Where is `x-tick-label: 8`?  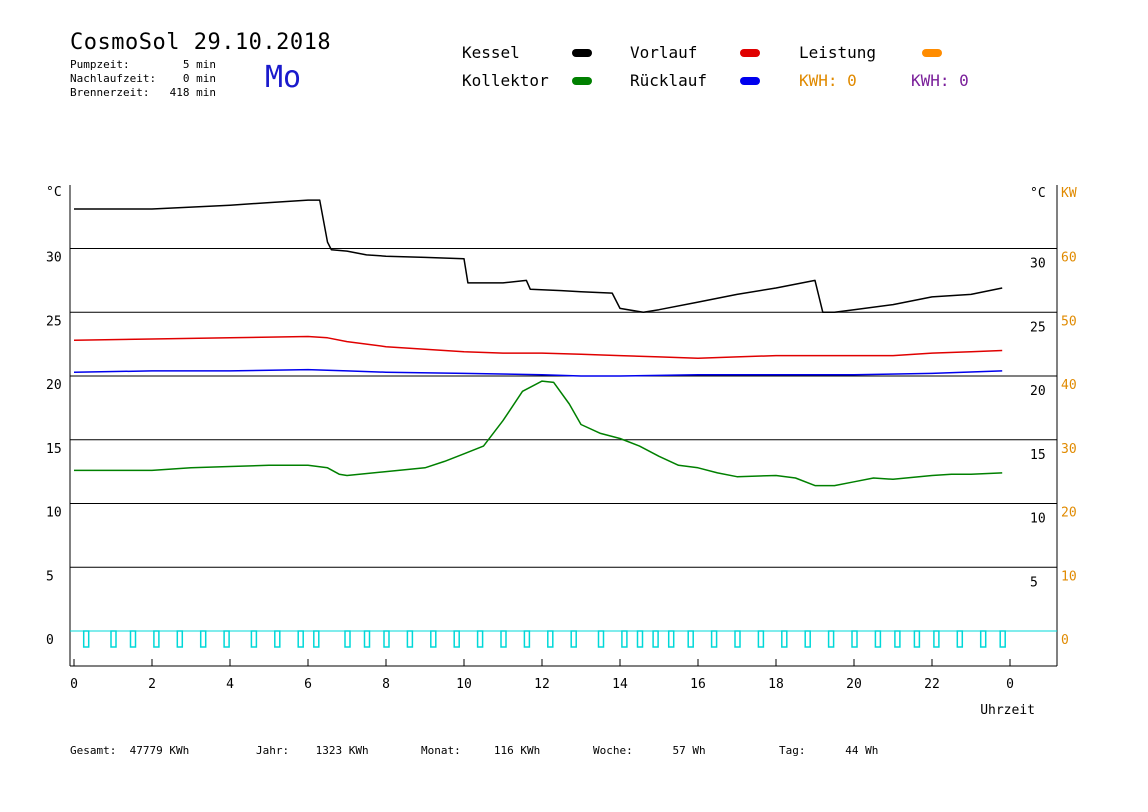 x-tick-label: 8 is located at coordinates (386, 684).